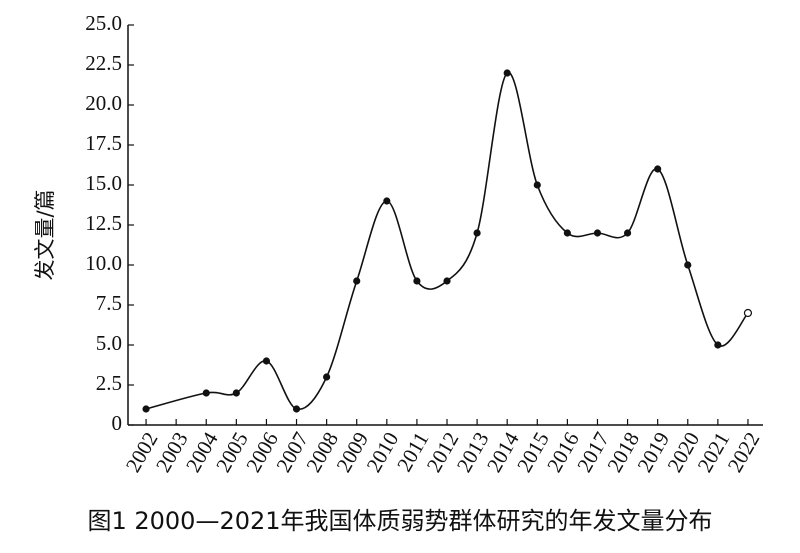 This screenshot has width=800, height=553. I want to click on x-tick-label: 2020, so click(683, 452).